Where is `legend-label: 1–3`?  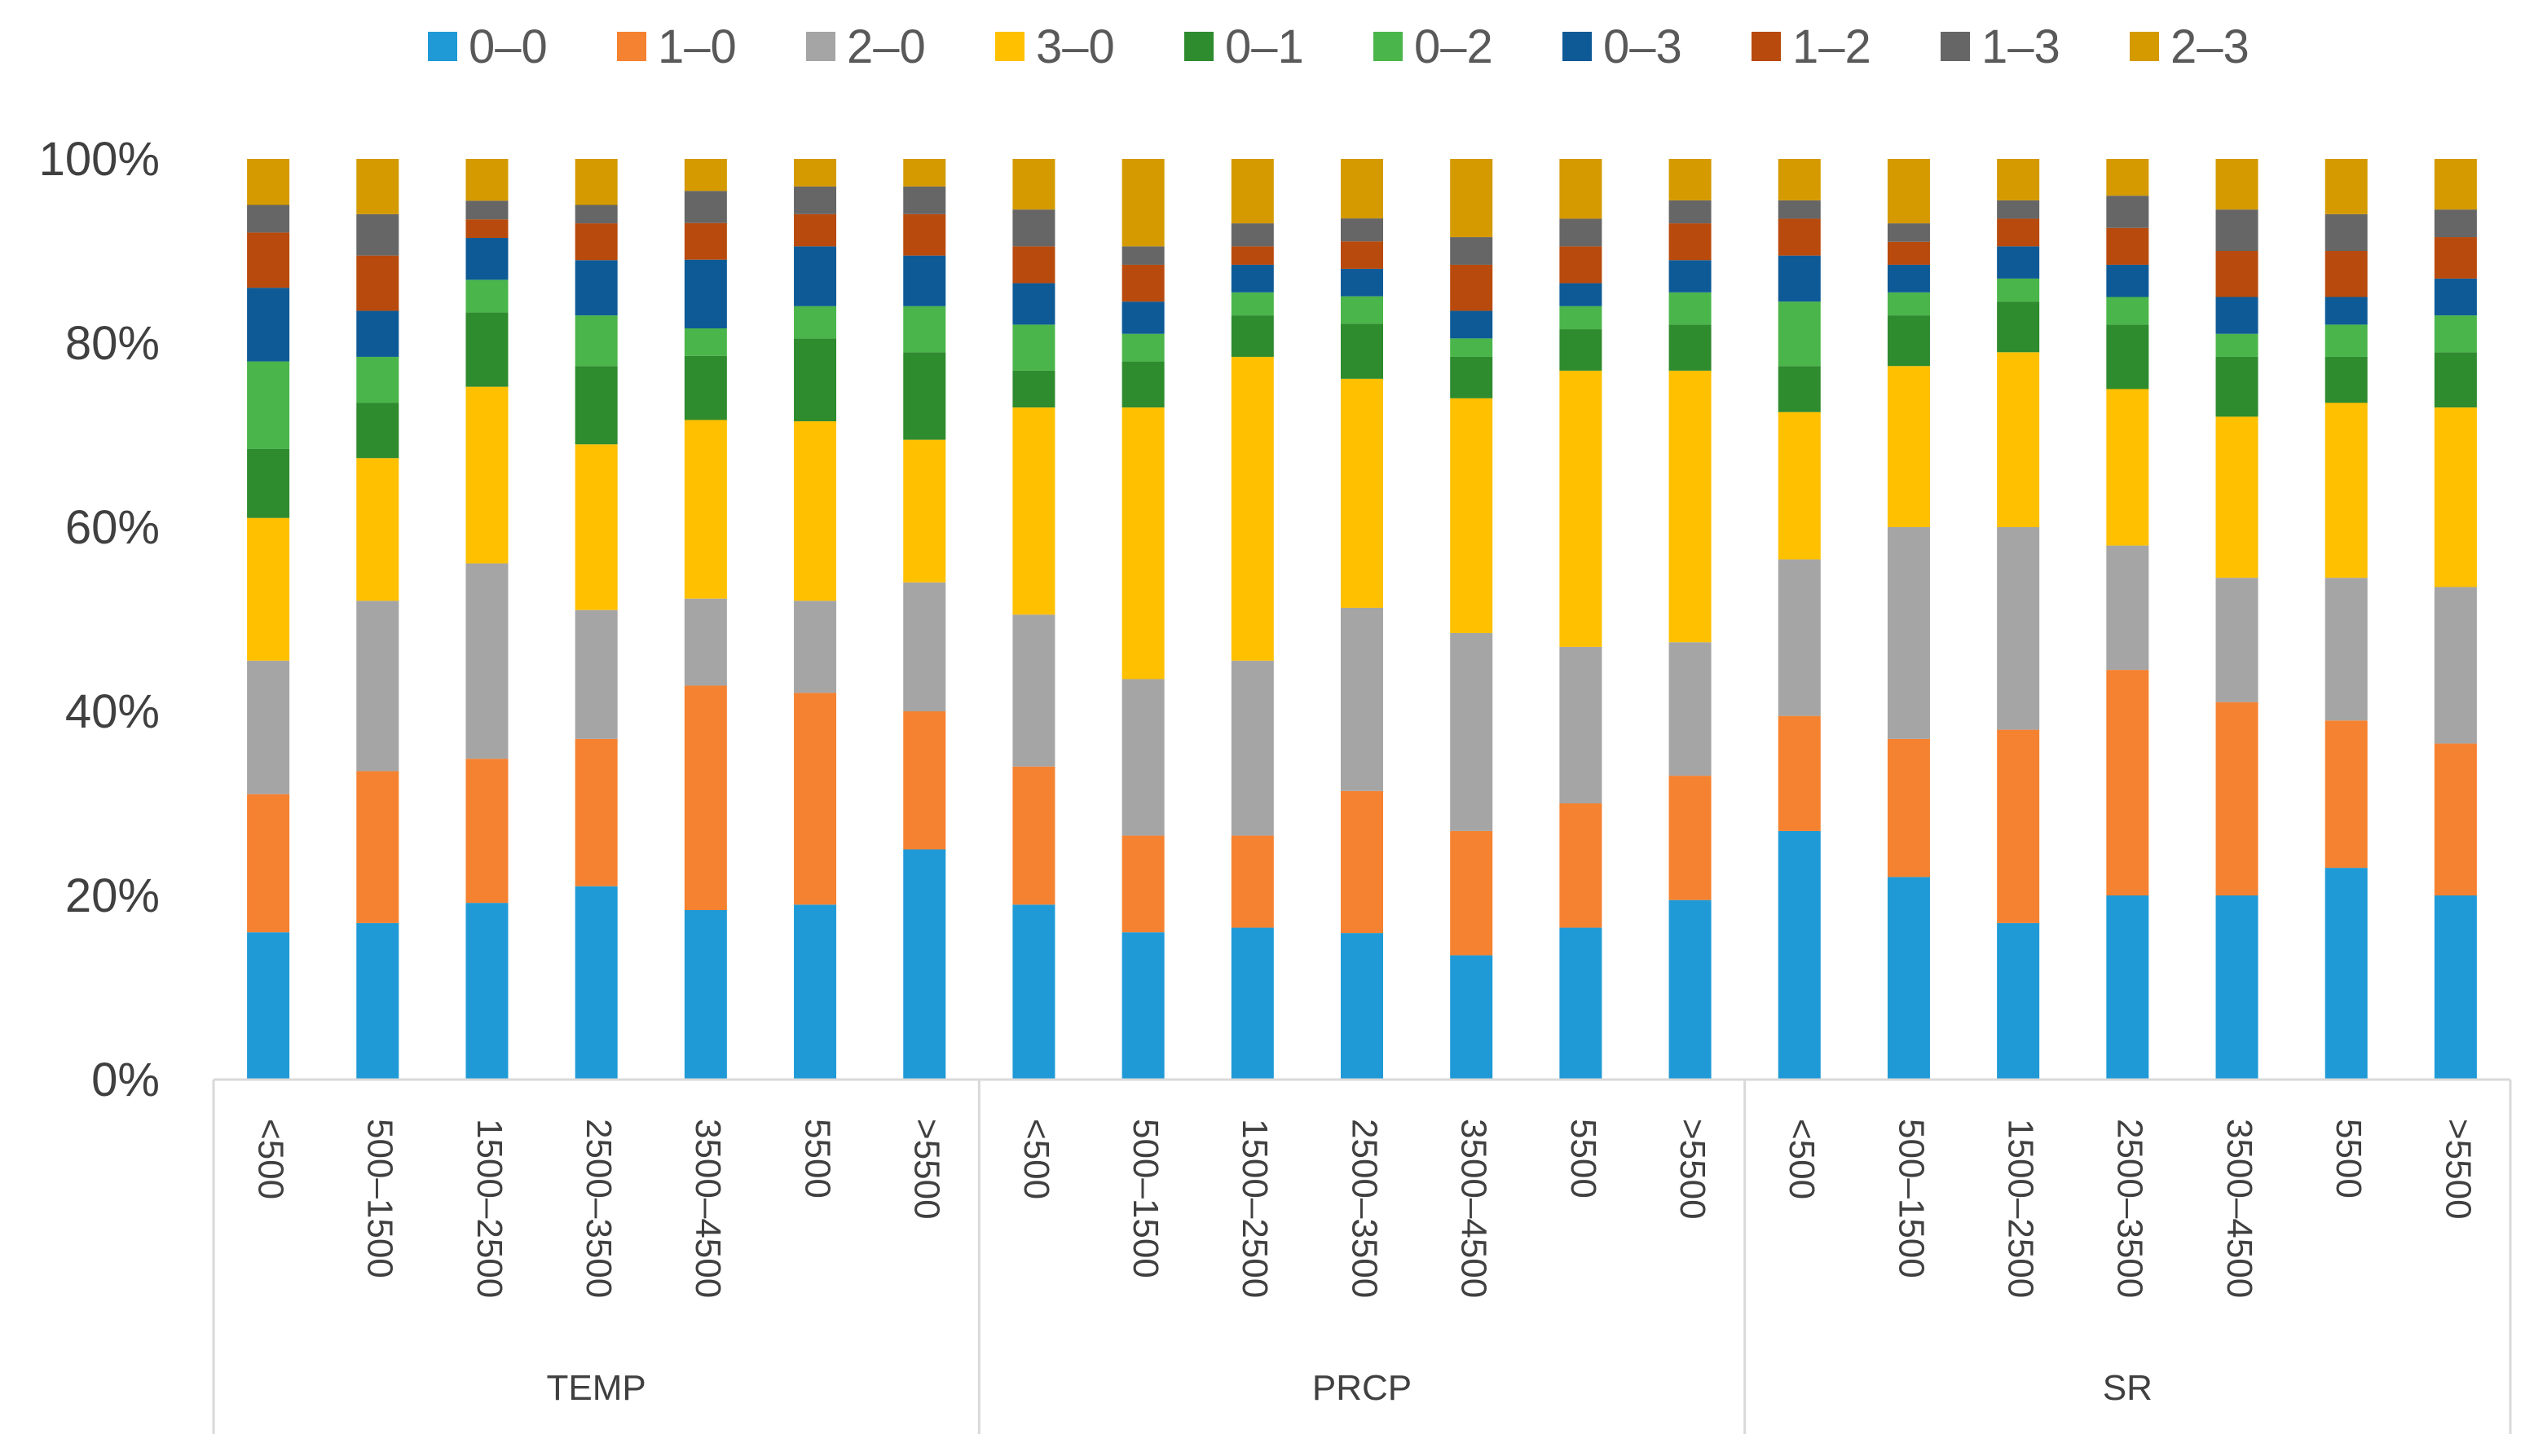
legend-label: 1–3 is located at coordinates (2021, 46).